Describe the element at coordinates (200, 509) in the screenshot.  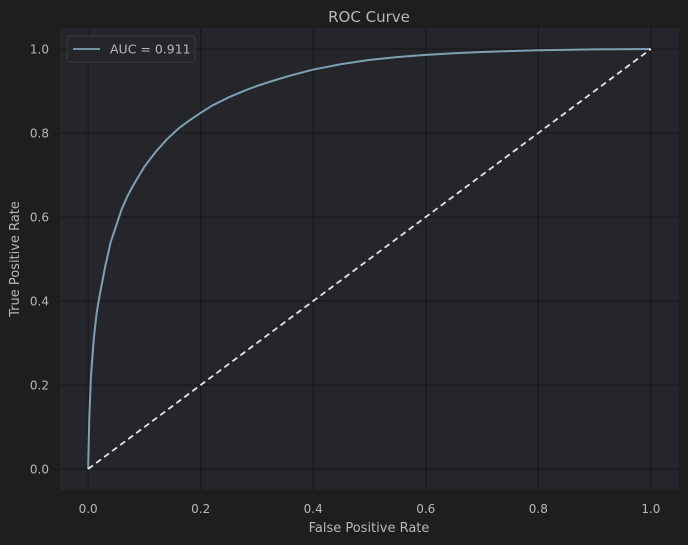
I see `x-tick-label: 0.2` at that location.